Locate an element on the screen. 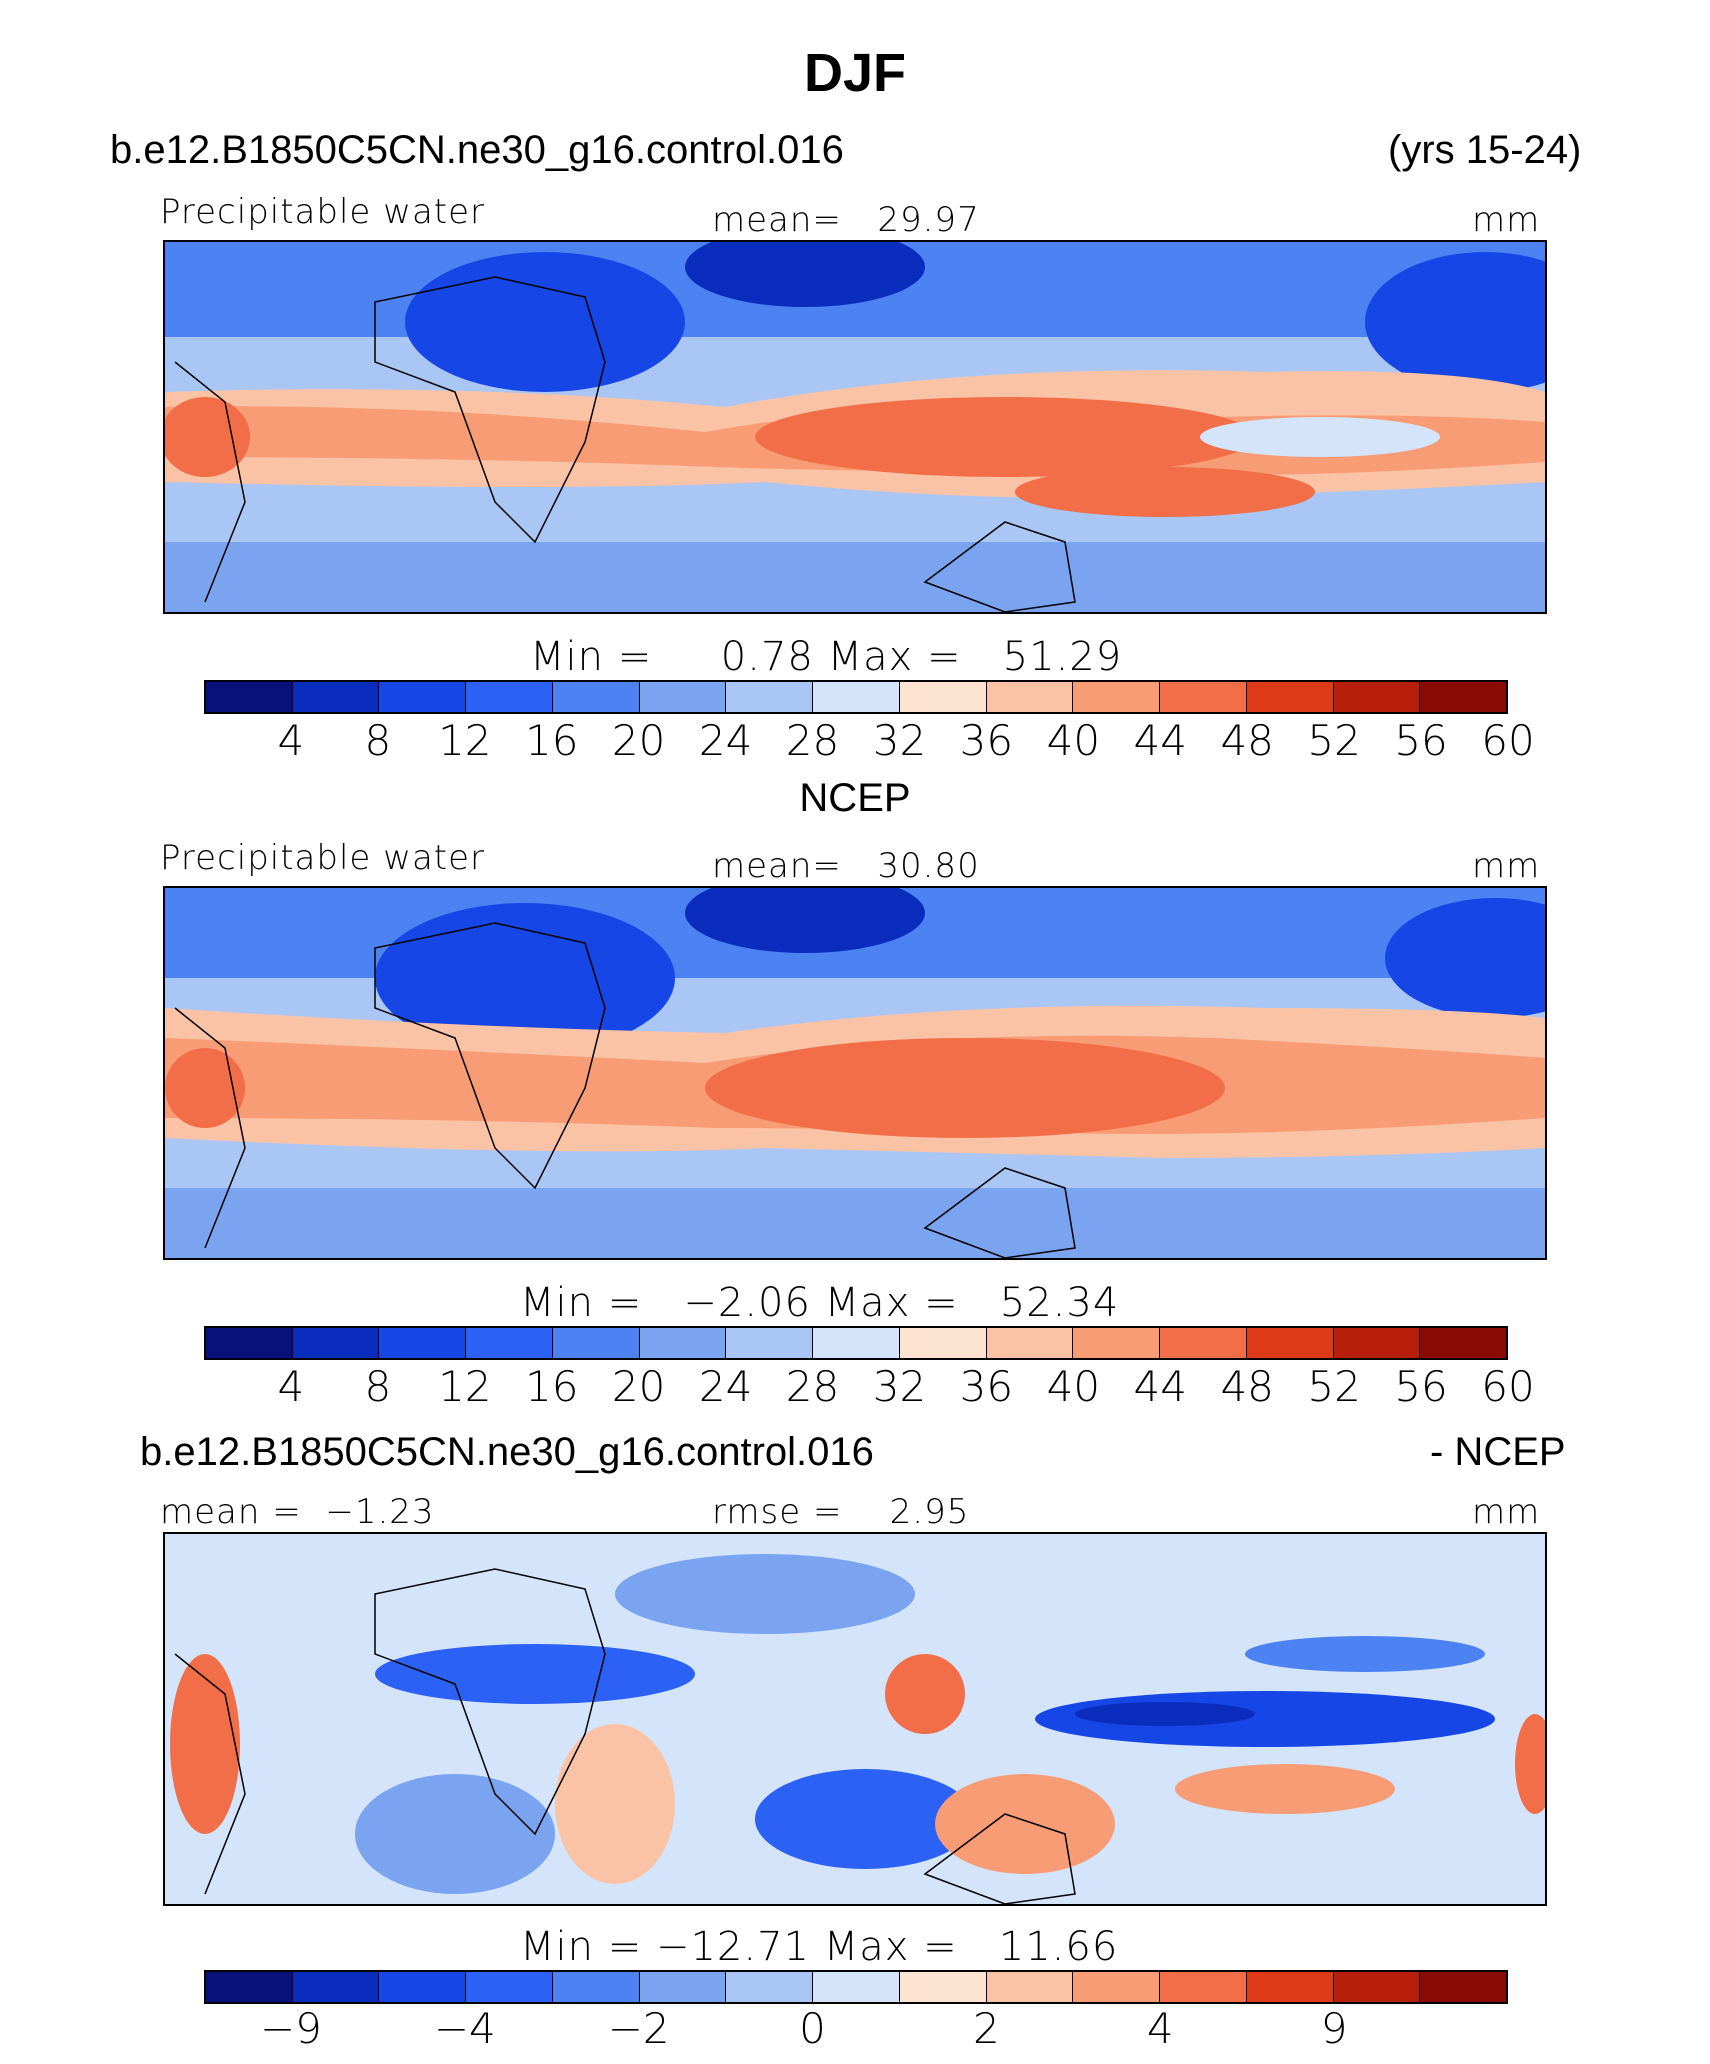 The height and width of the screenshot is (2064, 1710). colorbar-tick-label: 40 is located at coordinates (1073, 1386).